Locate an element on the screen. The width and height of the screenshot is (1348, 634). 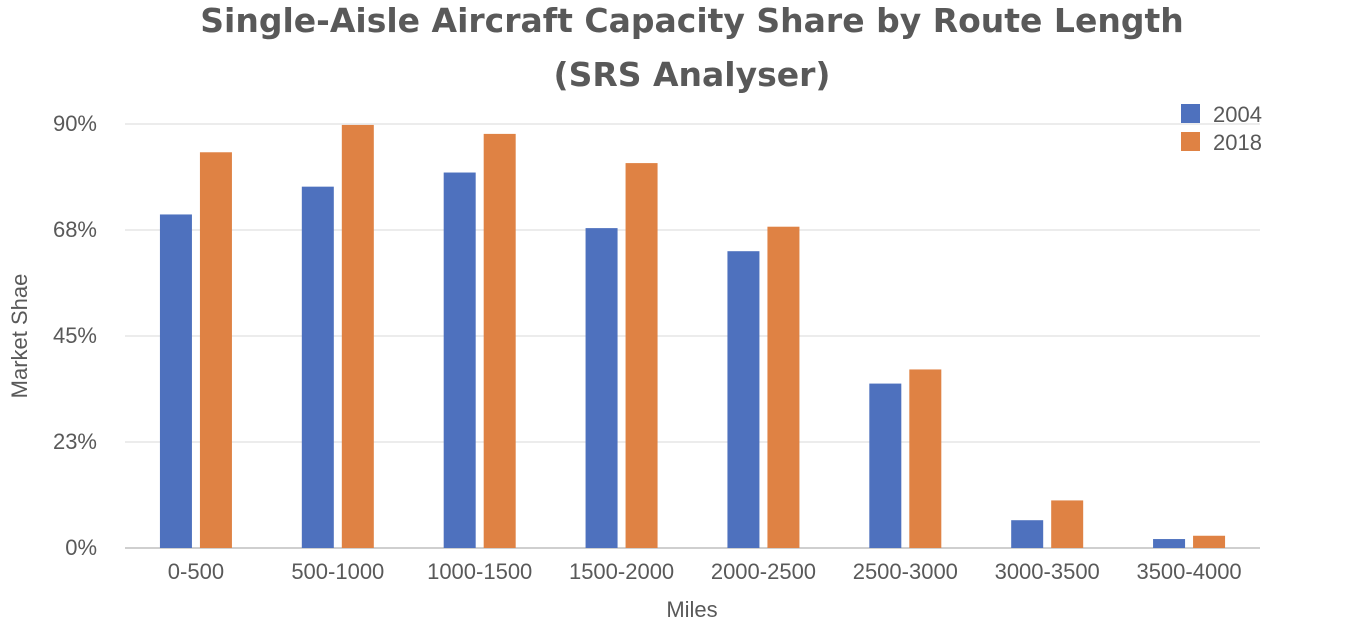
x-tick-label: 2000-2500 is located at coordinates (763, 571).